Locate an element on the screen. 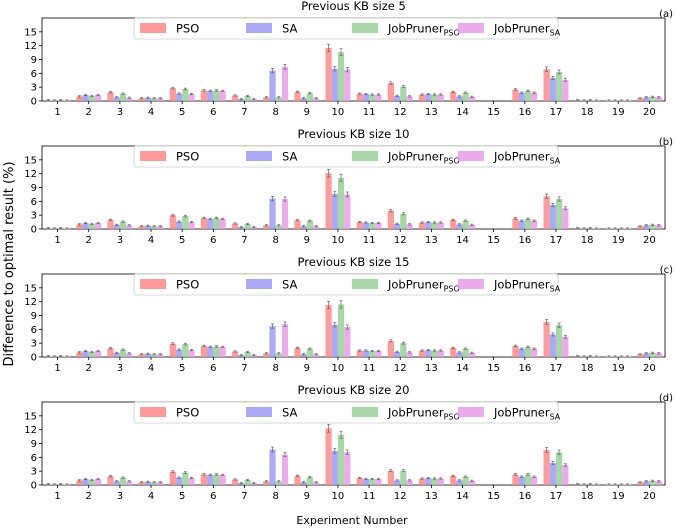 The width and height of the screenshot is (676, 528). x-tick-label: 3 is located at coordinates (120, 112).